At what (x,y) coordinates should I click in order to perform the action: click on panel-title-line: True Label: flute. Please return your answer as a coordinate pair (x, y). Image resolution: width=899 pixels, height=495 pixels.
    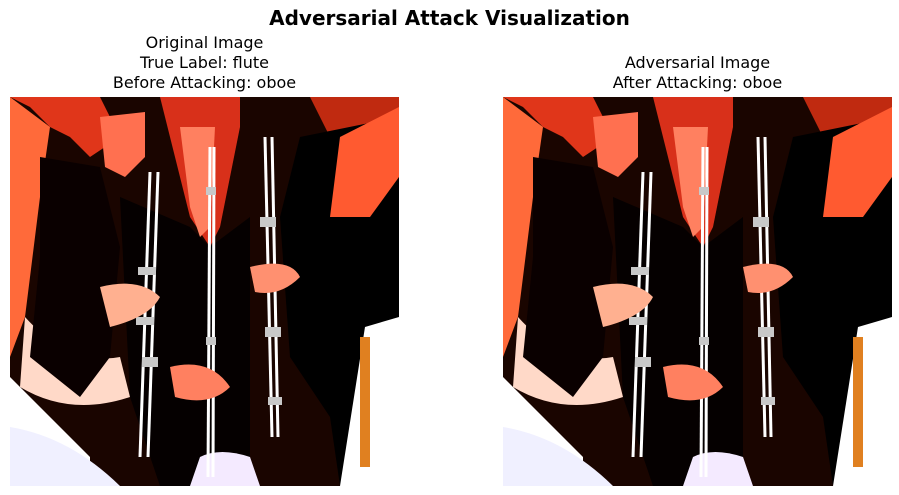
    Looking at the image, I should click on (204, 62).